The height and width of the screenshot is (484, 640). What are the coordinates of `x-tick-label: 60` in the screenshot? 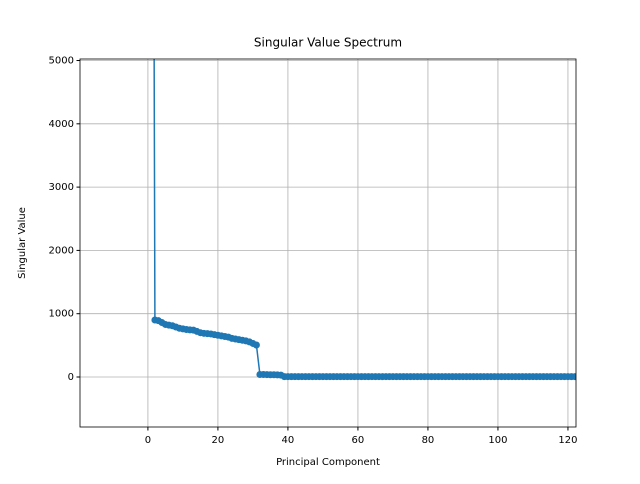 It's located at (358, 440).